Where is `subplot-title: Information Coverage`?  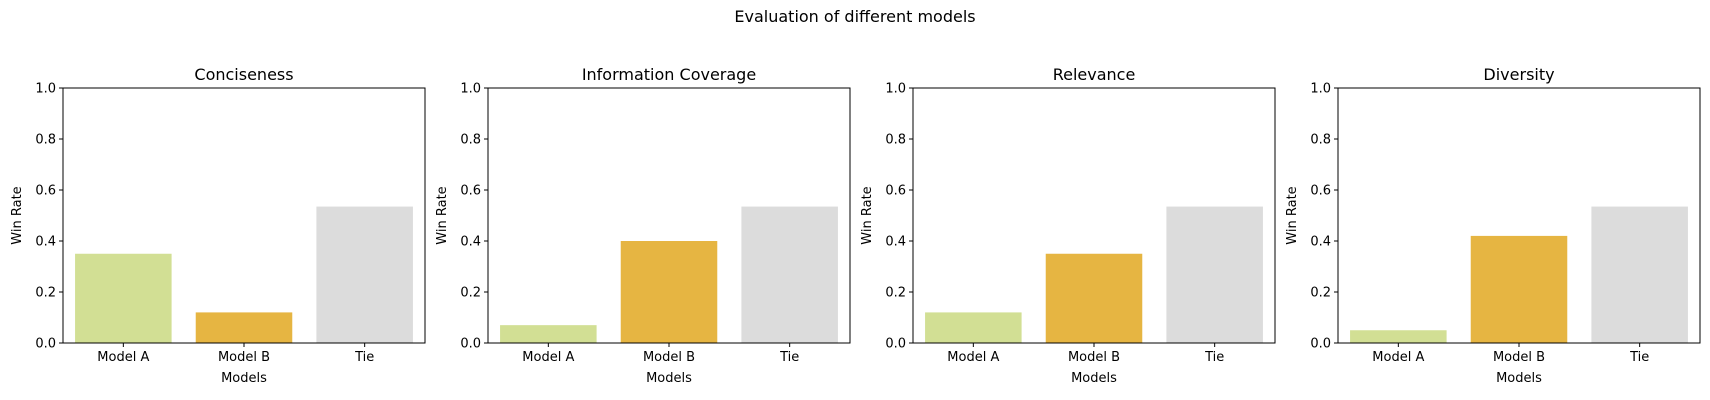
subplot-title: Information Coverage is located at coordinates (669, 74).